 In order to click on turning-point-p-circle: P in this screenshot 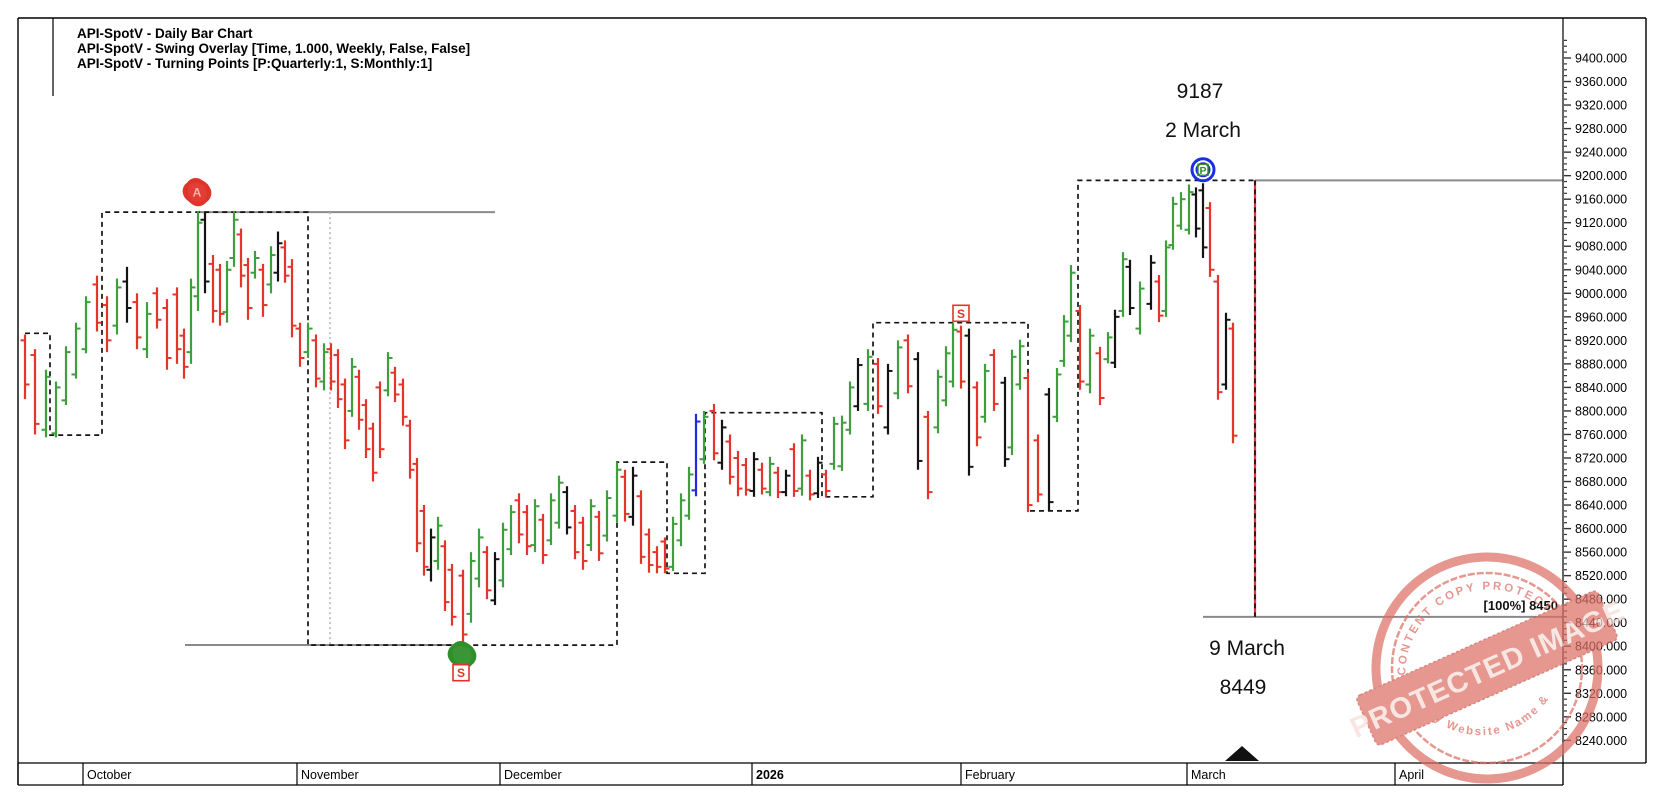, I will do `click(1203, 170)`.